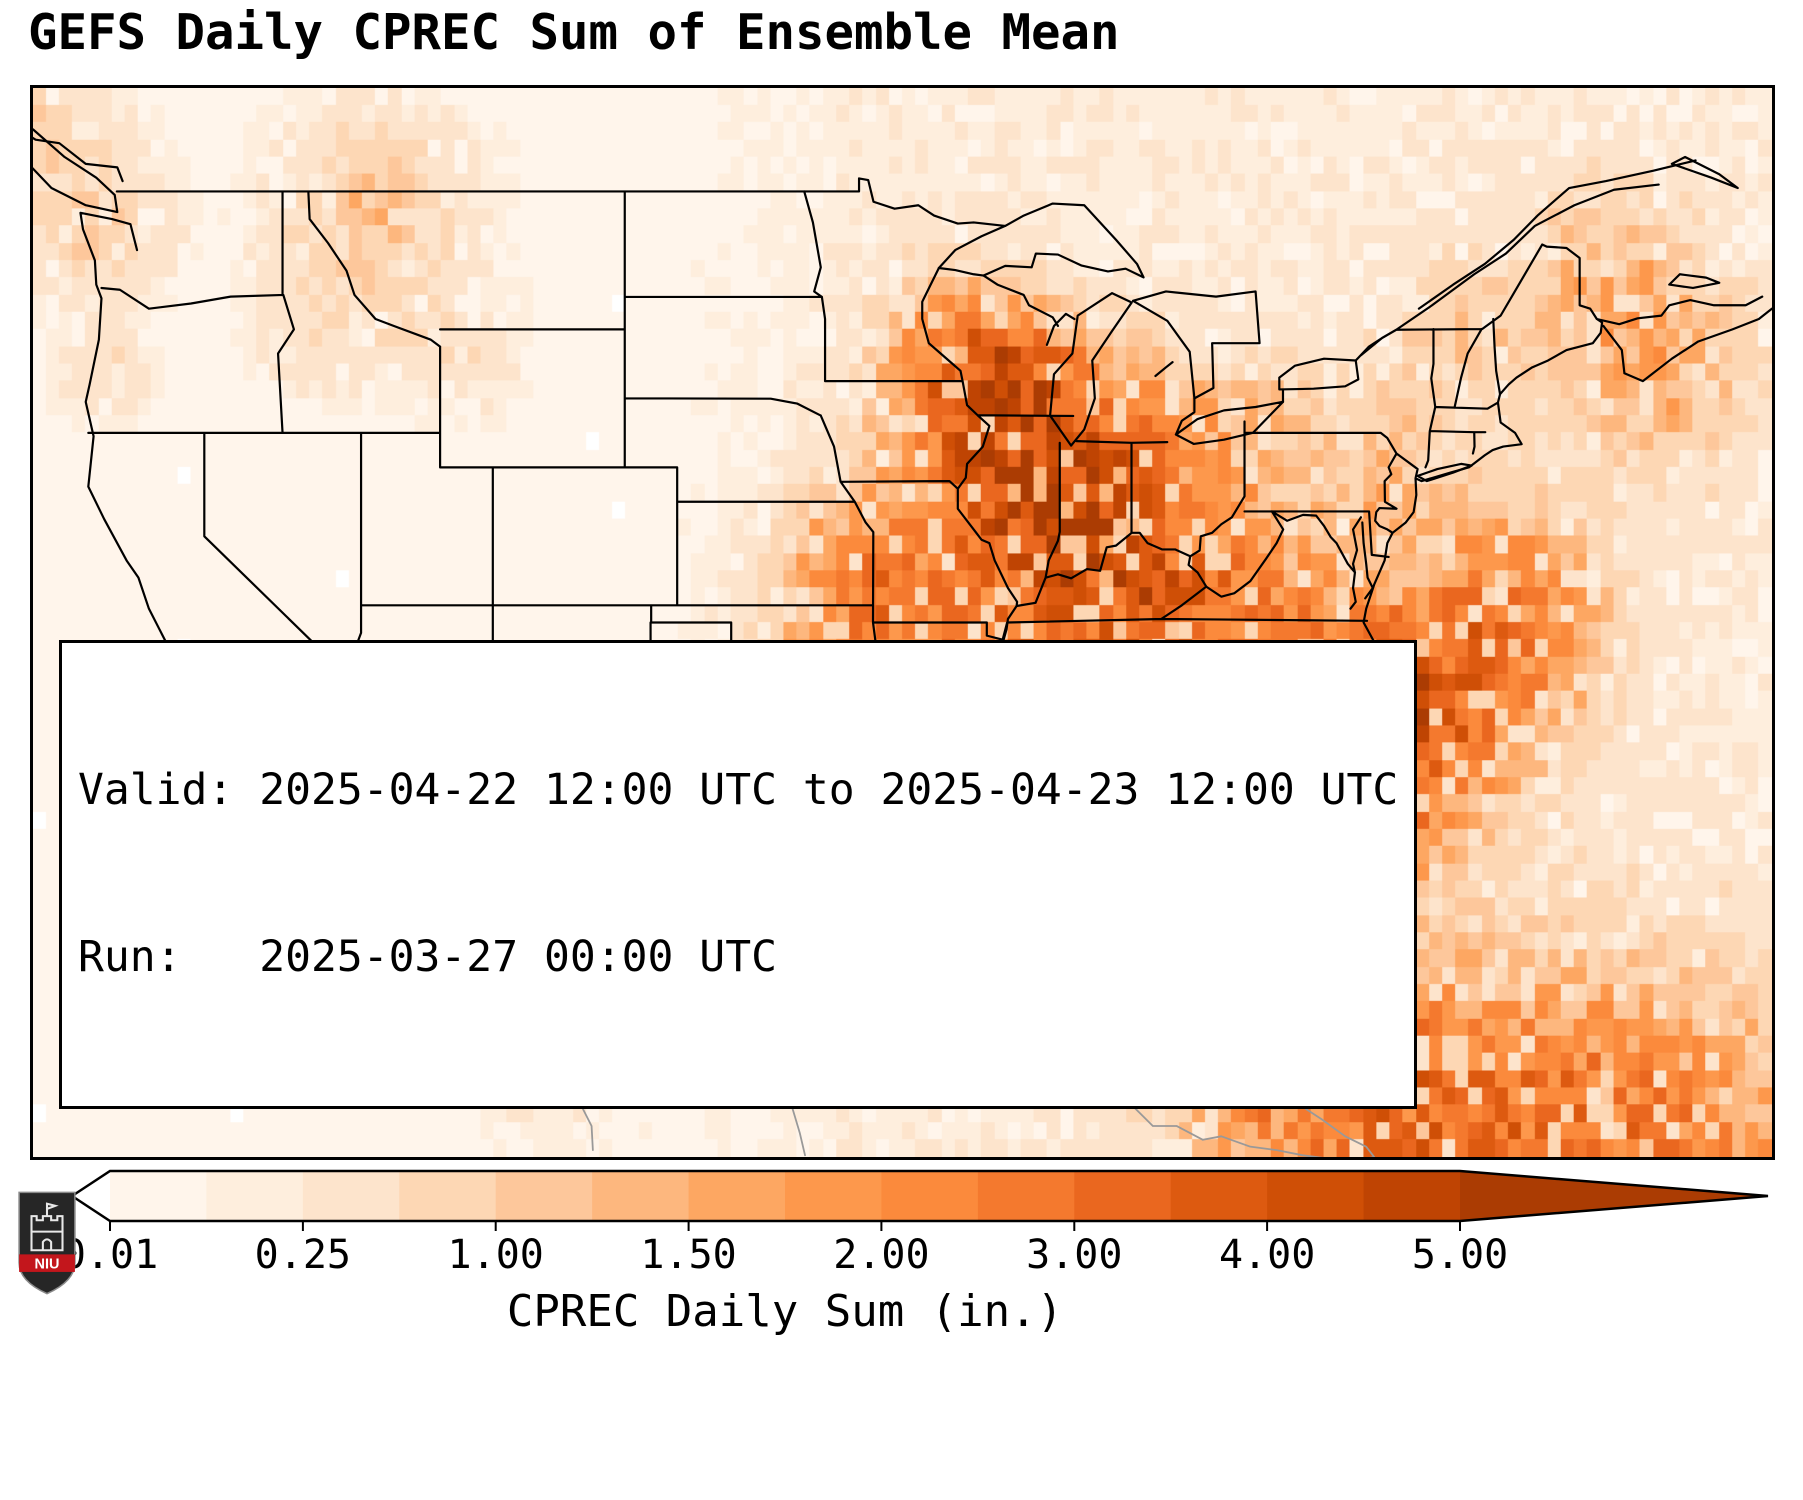 This screenshot has height=1500, width=1803. What do you see at coordinates (91, 1196) in the screenshot?
I see `colorbar-under-arrow` at bounding box center [91, 1196].